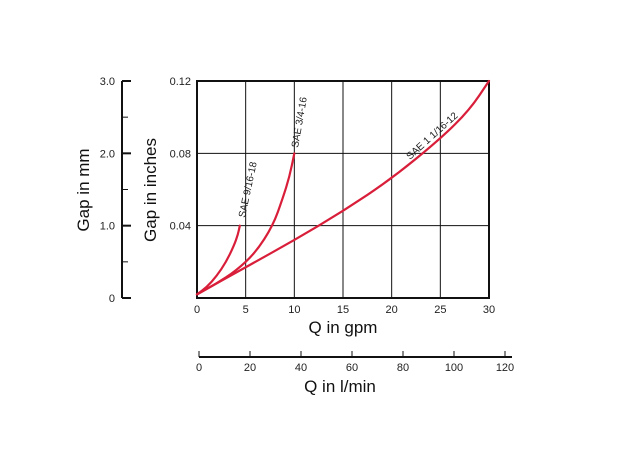  What do you see at coordinates (433, 136) in the screenshot?
I see `series-label: SAE 1 1/16-12` at bounding box center [433, 136].